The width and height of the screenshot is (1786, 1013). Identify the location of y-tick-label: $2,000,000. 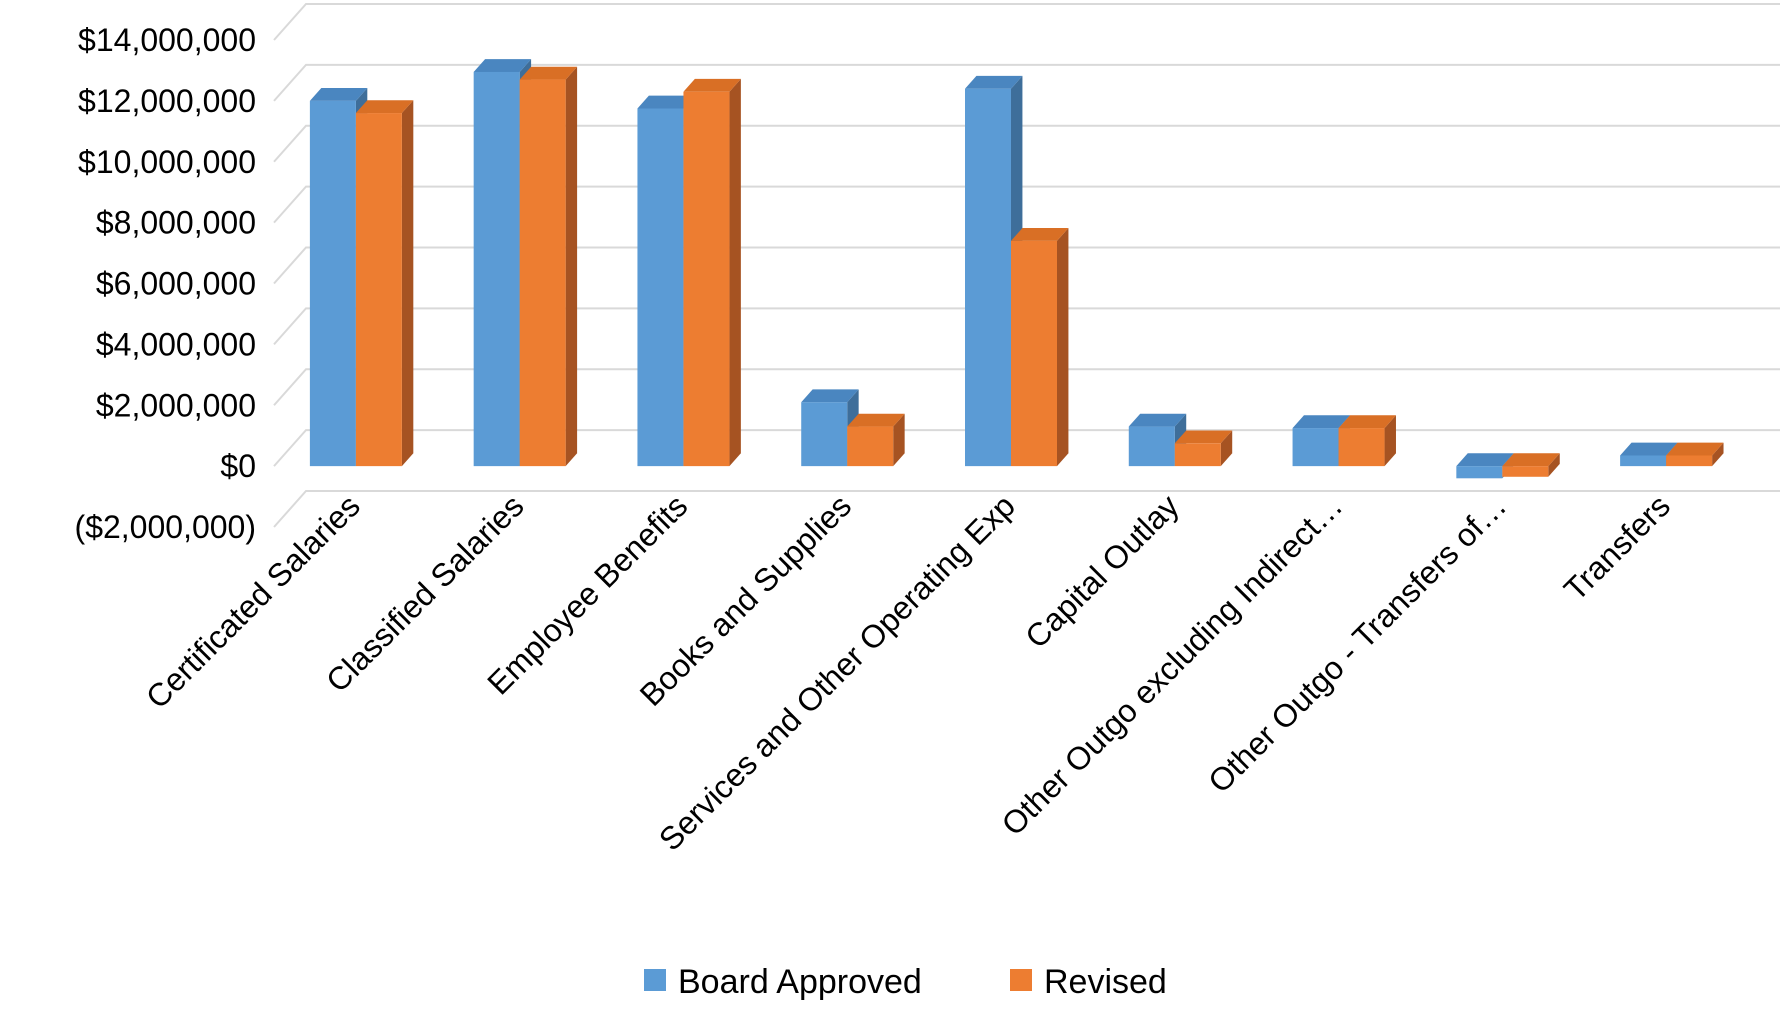
(176, 405).